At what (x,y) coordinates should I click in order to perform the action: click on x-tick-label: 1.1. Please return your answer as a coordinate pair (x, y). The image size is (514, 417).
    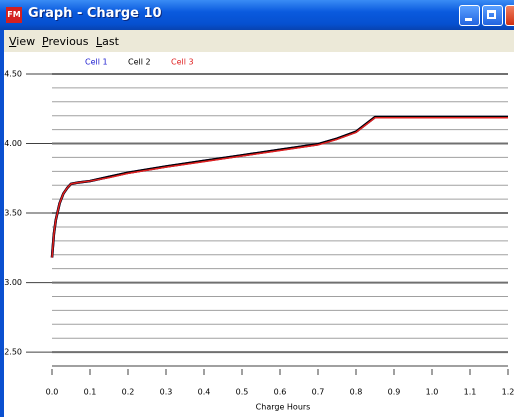
    Looking at the image, I should click on (470, 392).